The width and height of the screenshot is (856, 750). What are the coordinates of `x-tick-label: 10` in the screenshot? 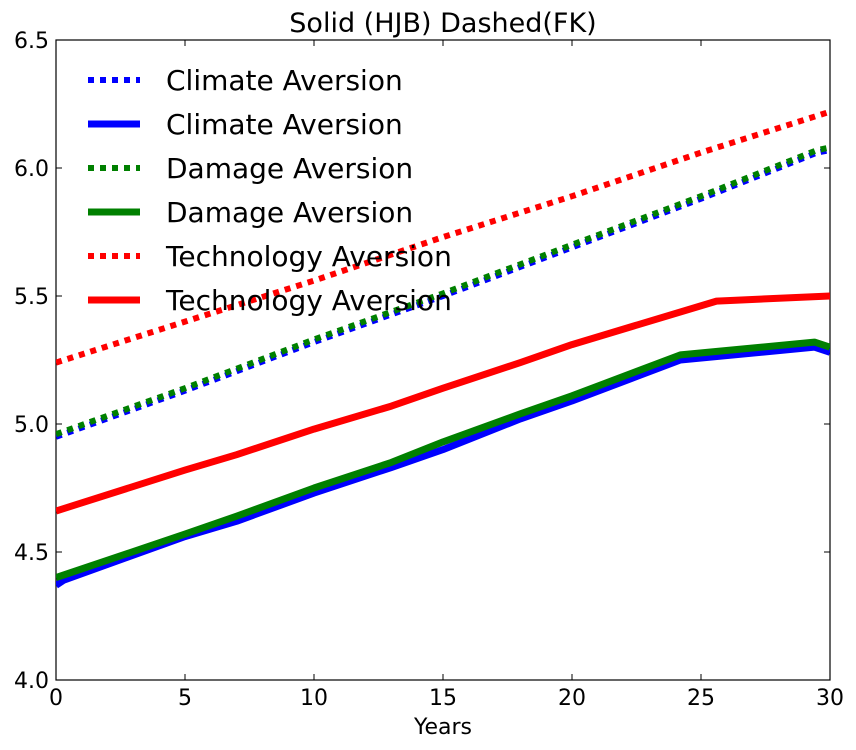 It's located at (314, 698).